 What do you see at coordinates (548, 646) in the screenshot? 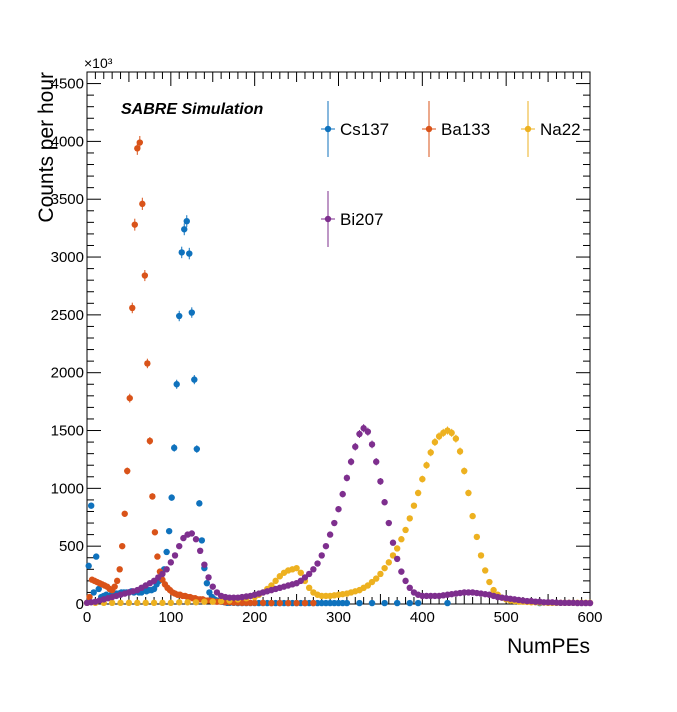
I see `x-axis-title: NumPEs` at bounding box center [548, 646].